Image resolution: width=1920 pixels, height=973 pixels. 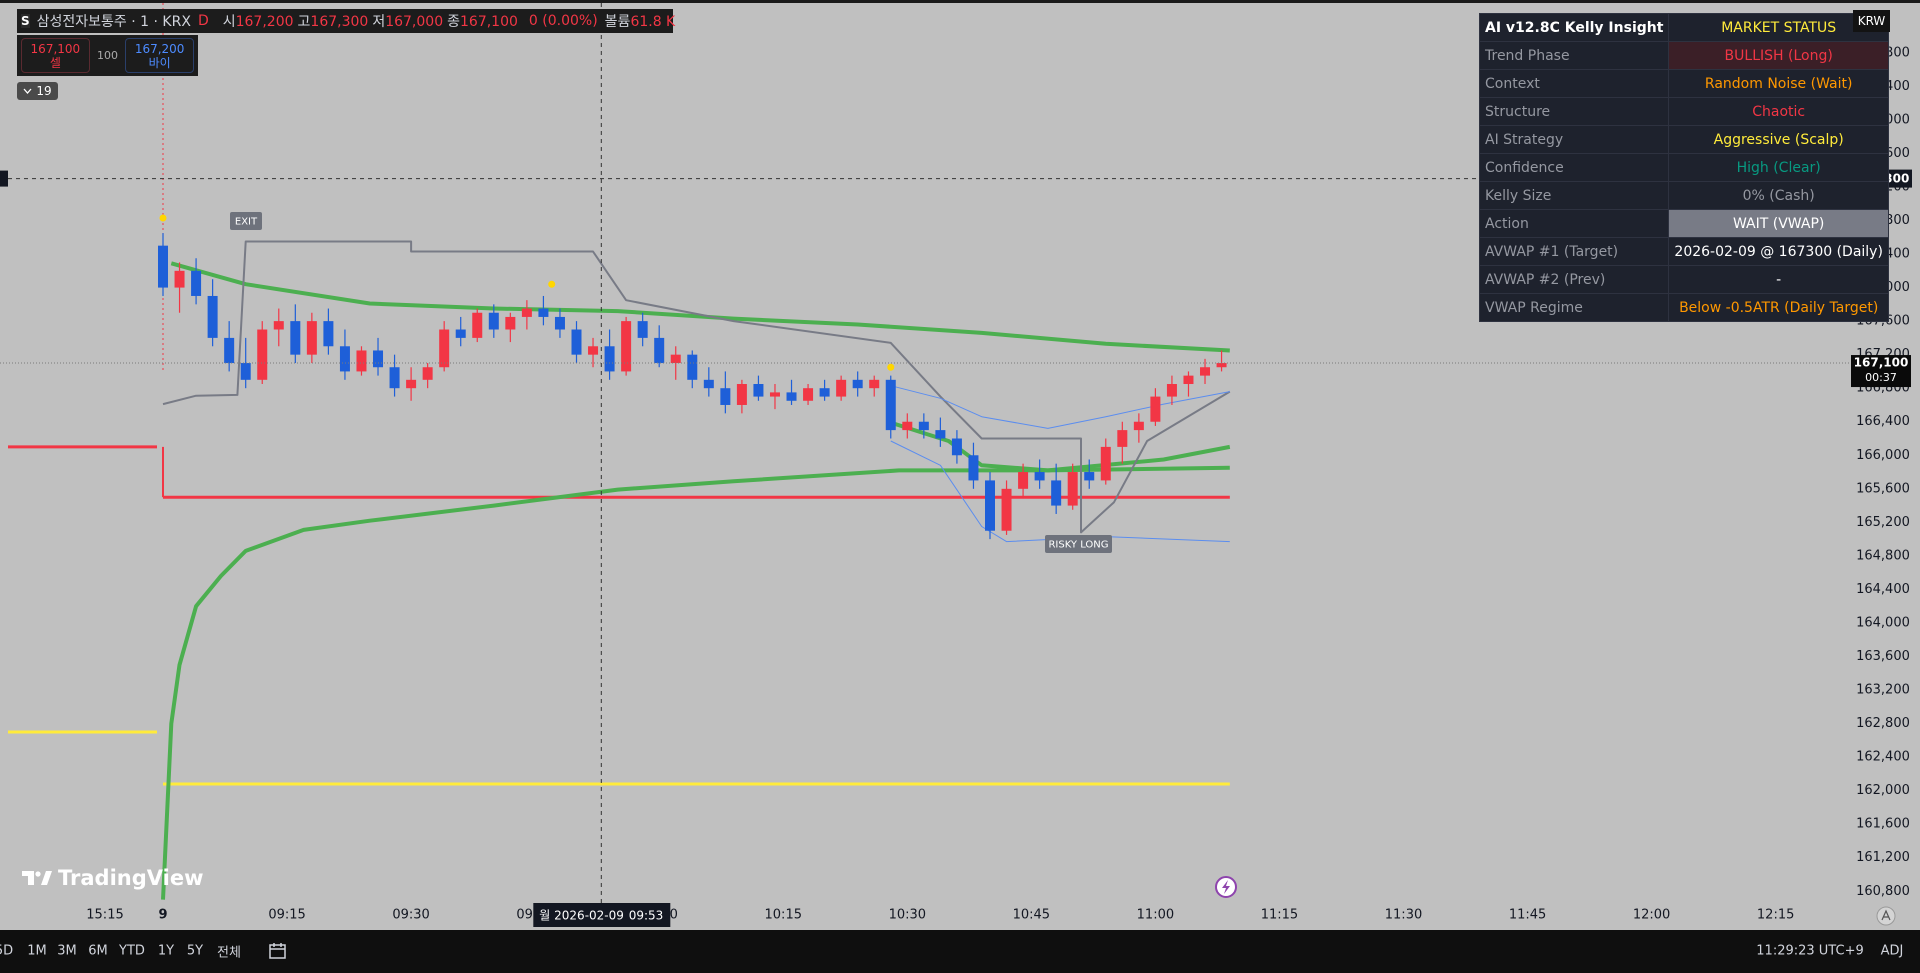 I want to click on row-value: WAIT (VWAP), so click(x=1778, y=223).